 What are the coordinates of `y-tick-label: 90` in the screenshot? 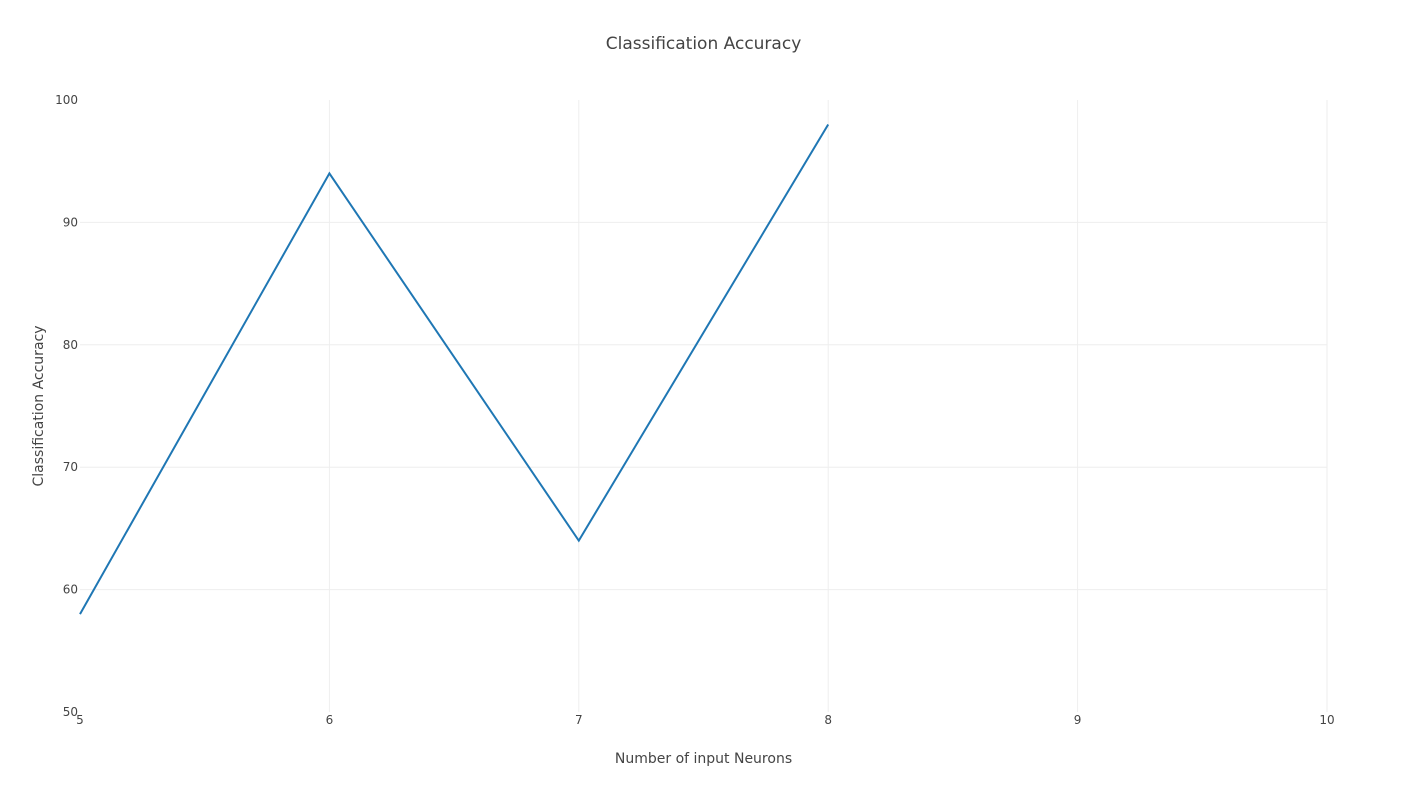 It's located at (70, 222).